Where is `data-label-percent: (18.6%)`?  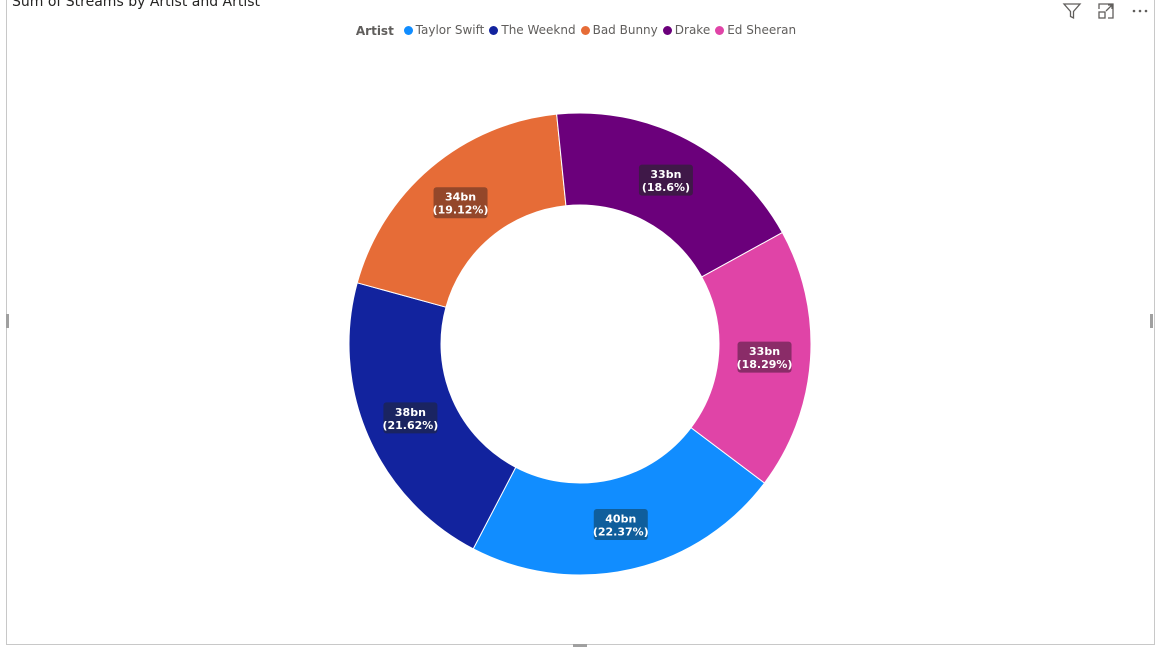
data-label-percent: (18.6%) is located at coordinates (666, 187).